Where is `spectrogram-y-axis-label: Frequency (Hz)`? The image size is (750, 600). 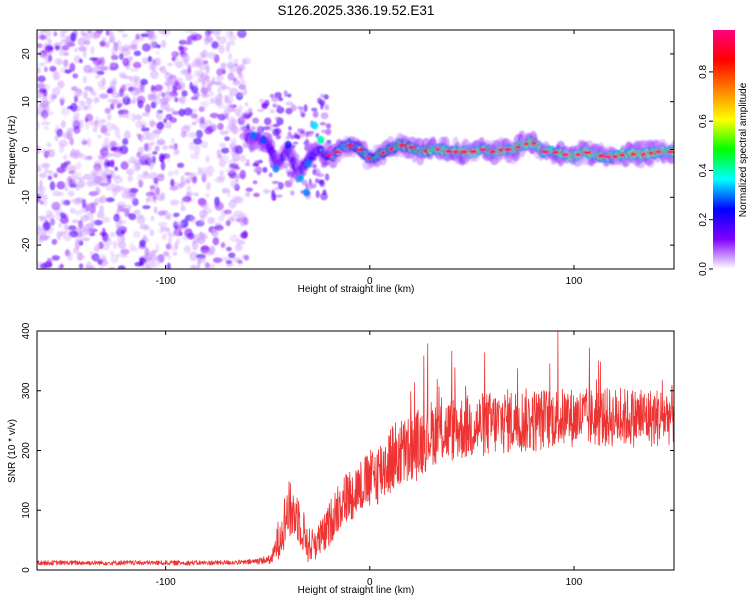
spectrogram-y-axis-label: Frequency (Hz) is located at coordinates (12, 150).